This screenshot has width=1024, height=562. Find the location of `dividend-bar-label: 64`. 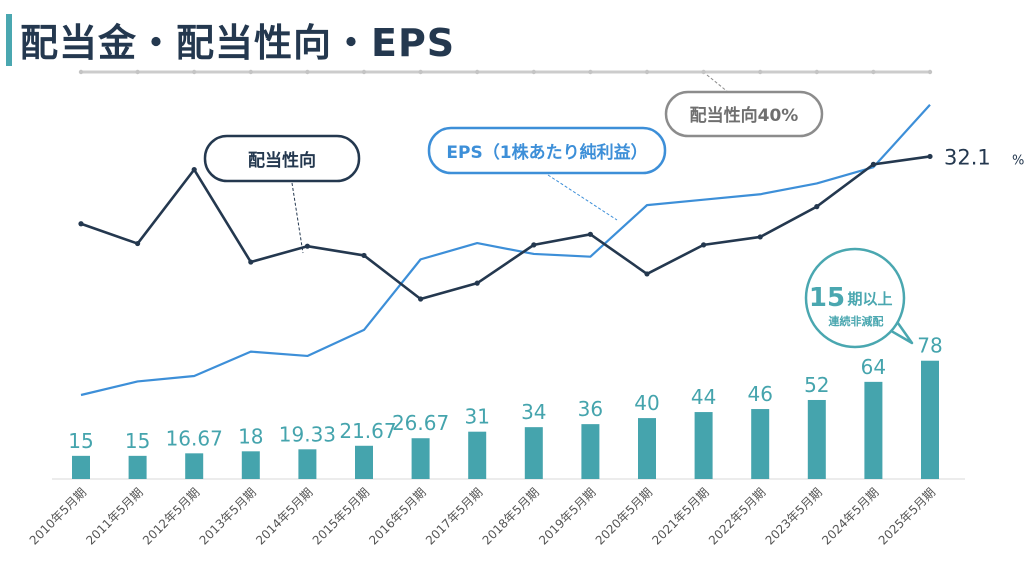

dividend-bar-label: 64 is located at coordinates (873, 367).